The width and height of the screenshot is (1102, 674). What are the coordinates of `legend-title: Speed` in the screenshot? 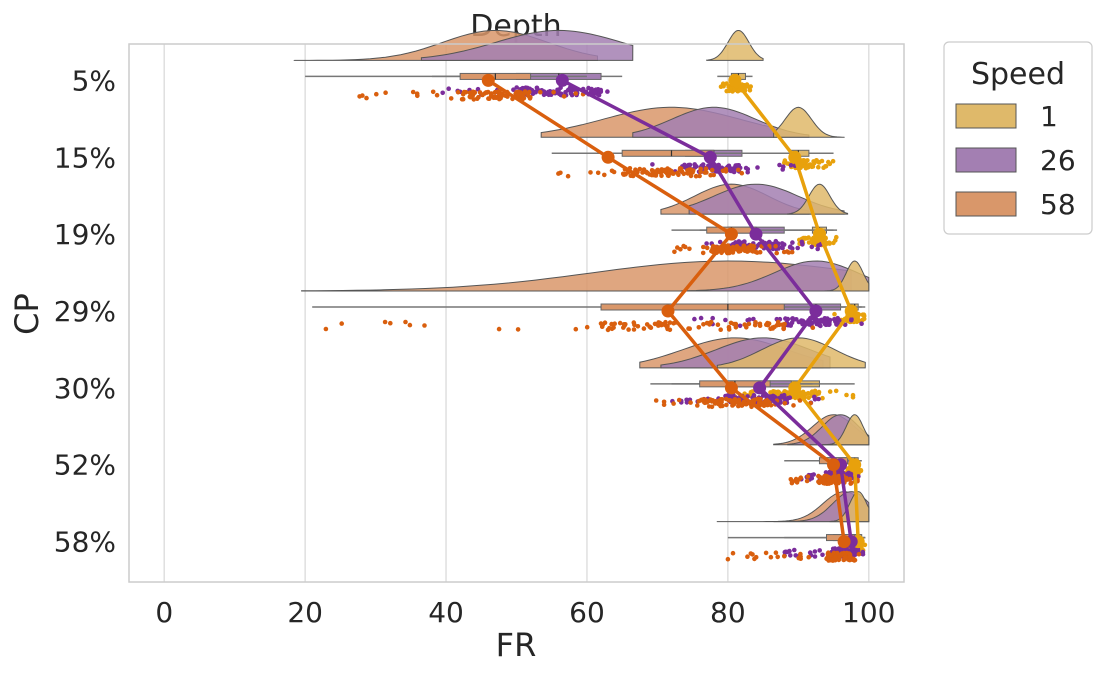 It's located at (1018, 74).